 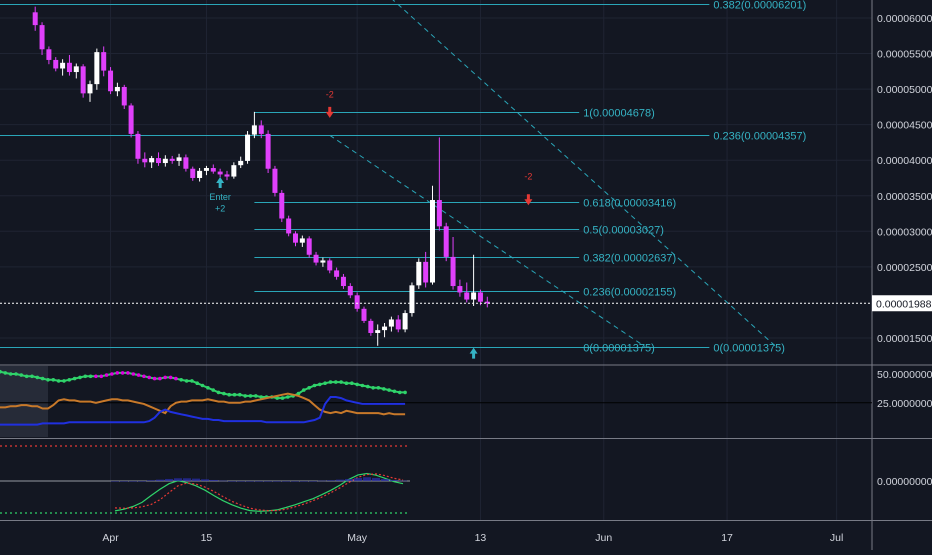 I want to click on fib-level-label: 0.382(0.00006201), so click(x=759, y=6).